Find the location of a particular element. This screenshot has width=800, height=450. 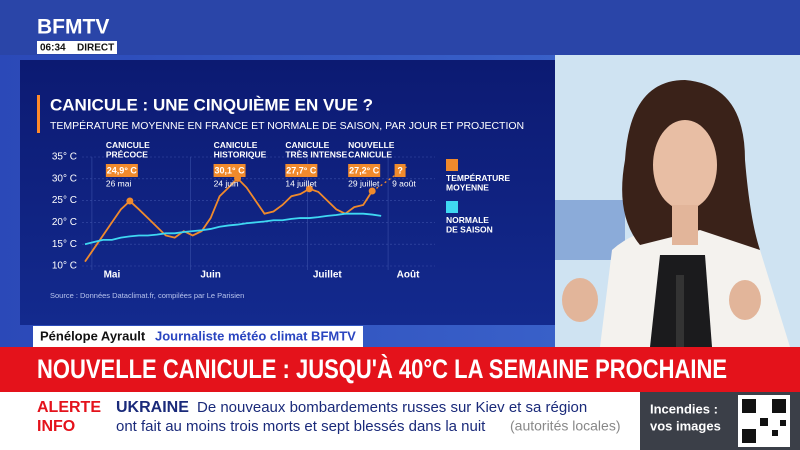

annotation-value: 24,9° C is located at coordinates (122, 170).